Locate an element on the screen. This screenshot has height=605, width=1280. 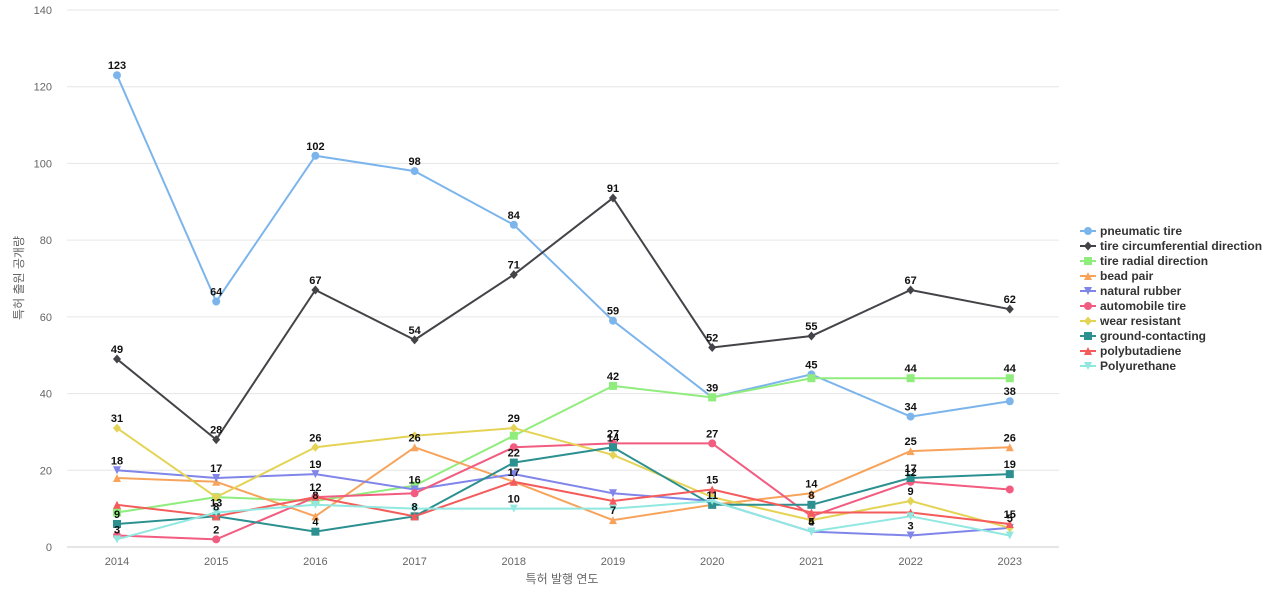
x-tick-label: 2018 is located at coordinates (514, 562).